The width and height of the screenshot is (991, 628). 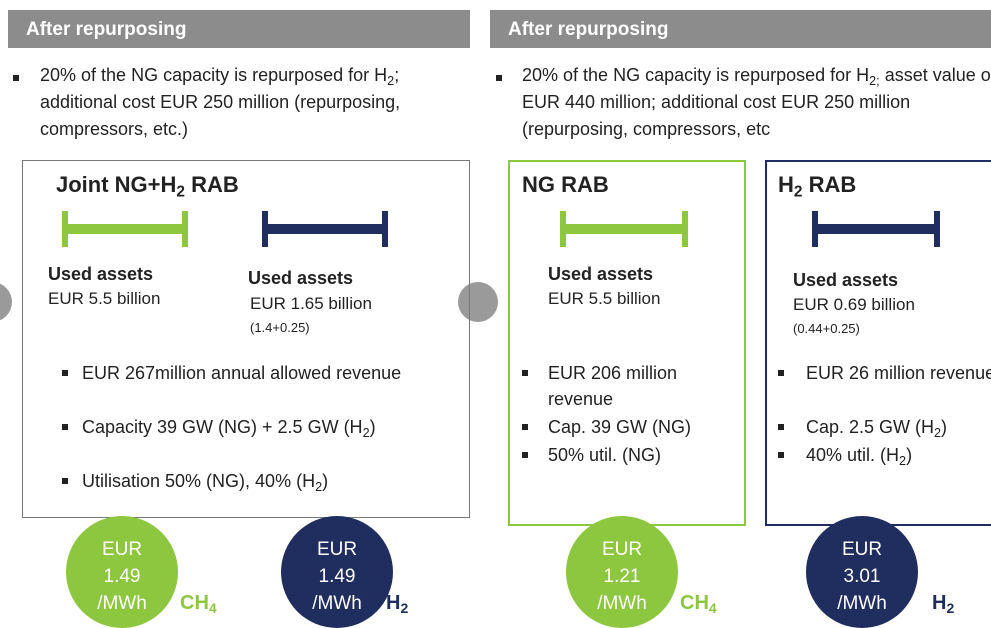 I want to click on bullet-text: Utilisation 50% (NG), 40% (H2), so click(x=247, y=481).